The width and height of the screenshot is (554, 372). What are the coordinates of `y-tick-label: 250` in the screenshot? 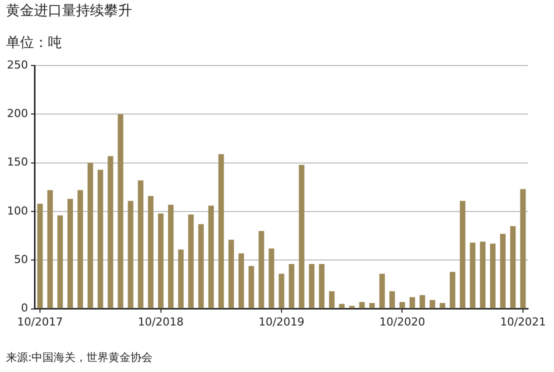 It's located at (17, 65).